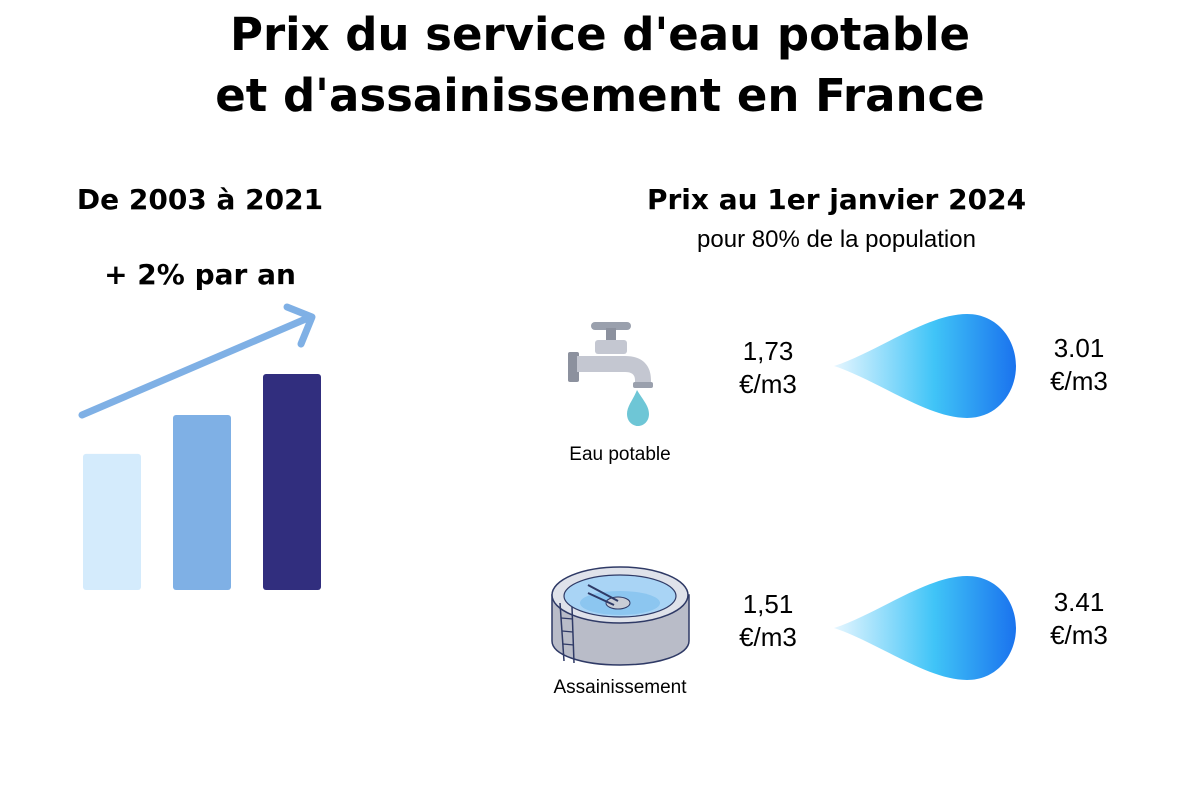 The height and width of the screenshot is (800, 1200). I want to click on row-1-low-unit: €/m3, so click(768, 384).